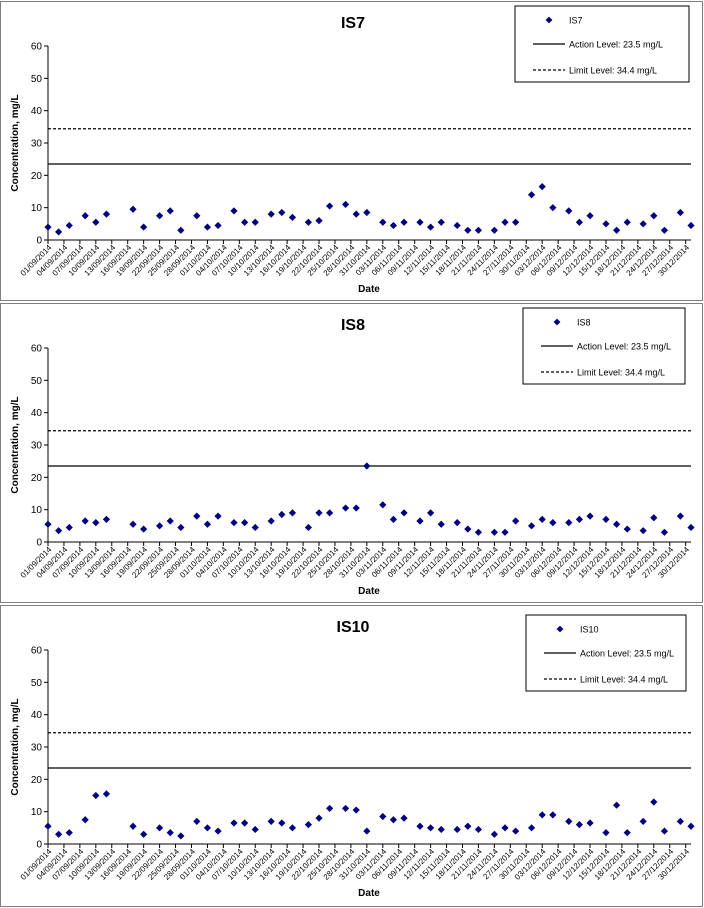 The width and height of the screenshot is (704, 908). What do you see at coordinates (39, 241) in the screenshot?
I see `y-tick-label: 0` at bounding box center [39, 241].